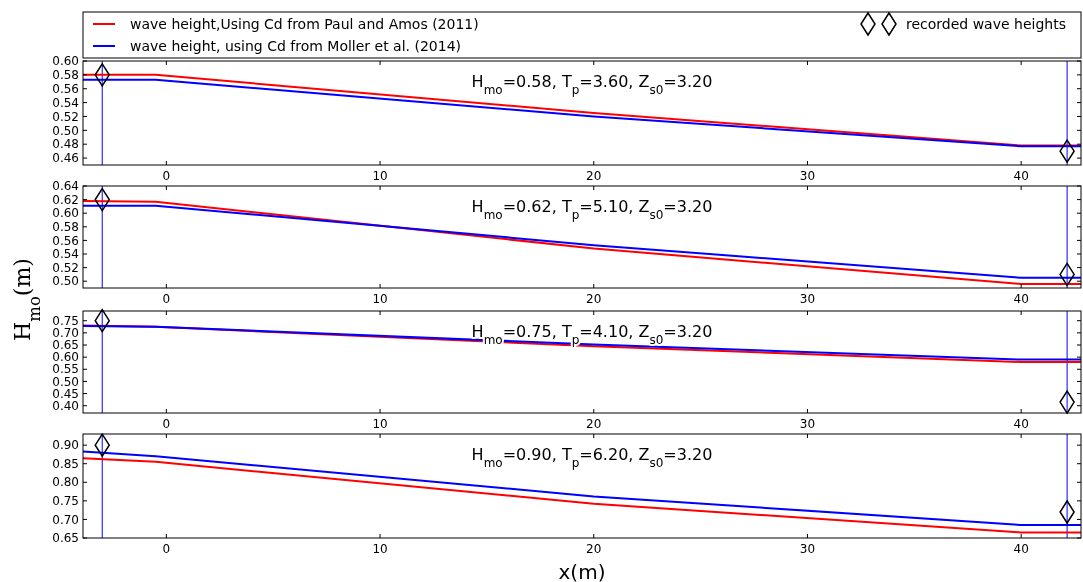 The width and height of the screenshot is (1083, 582). What do you see at coordinates (582, 571) in the screenshot?
I see `x-axis-title: x(m)` at bounding box center [582, 571].